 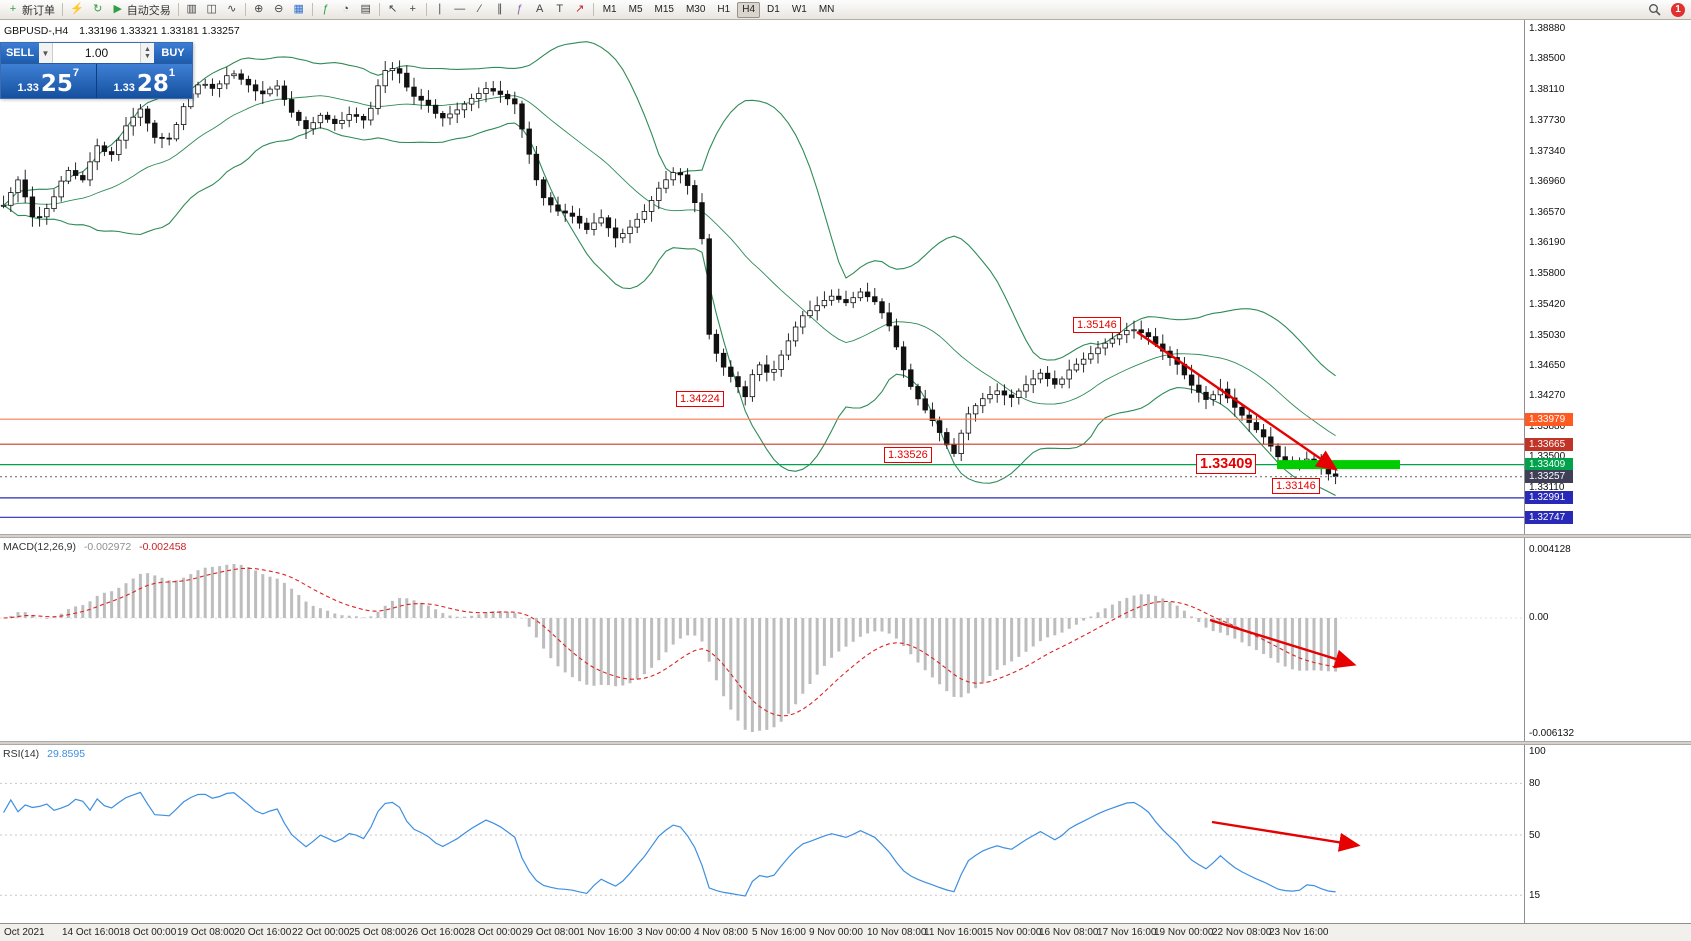 I want to click on price-annotation: 1.35146, so click(x=1097, y=325).